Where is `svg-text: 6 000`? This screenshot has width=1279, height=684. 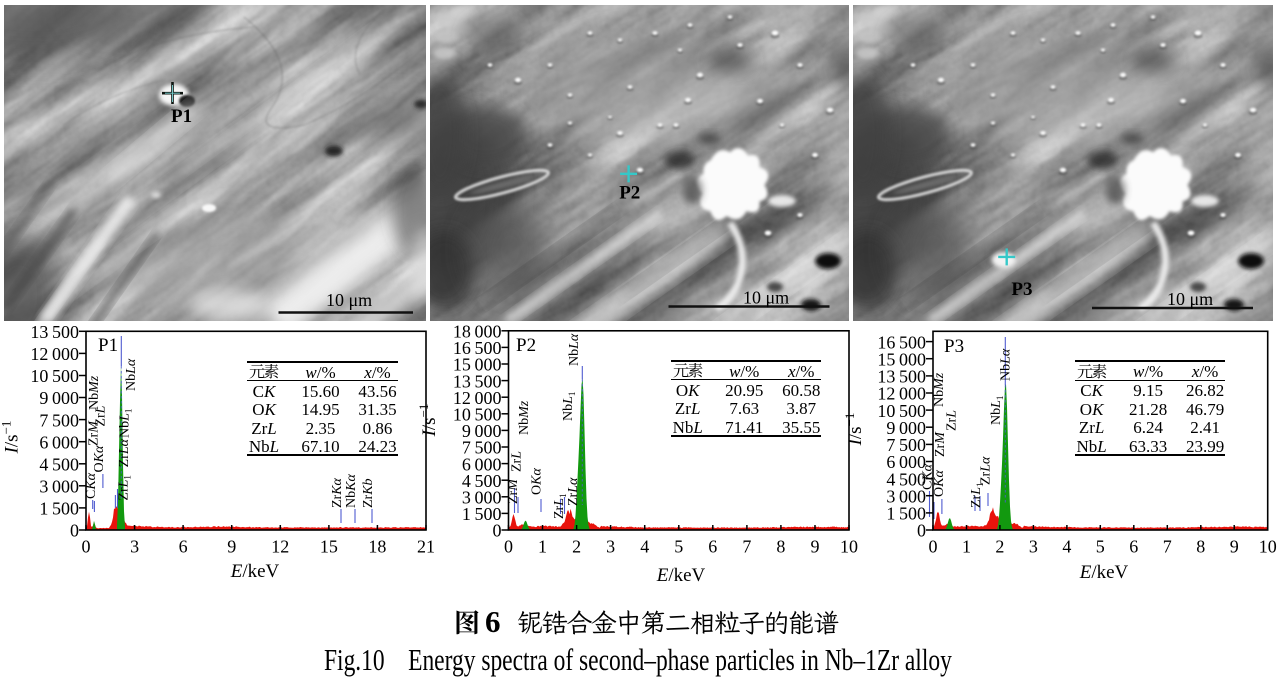
svg-text: 6 000 is located at coordinates (59, 442).